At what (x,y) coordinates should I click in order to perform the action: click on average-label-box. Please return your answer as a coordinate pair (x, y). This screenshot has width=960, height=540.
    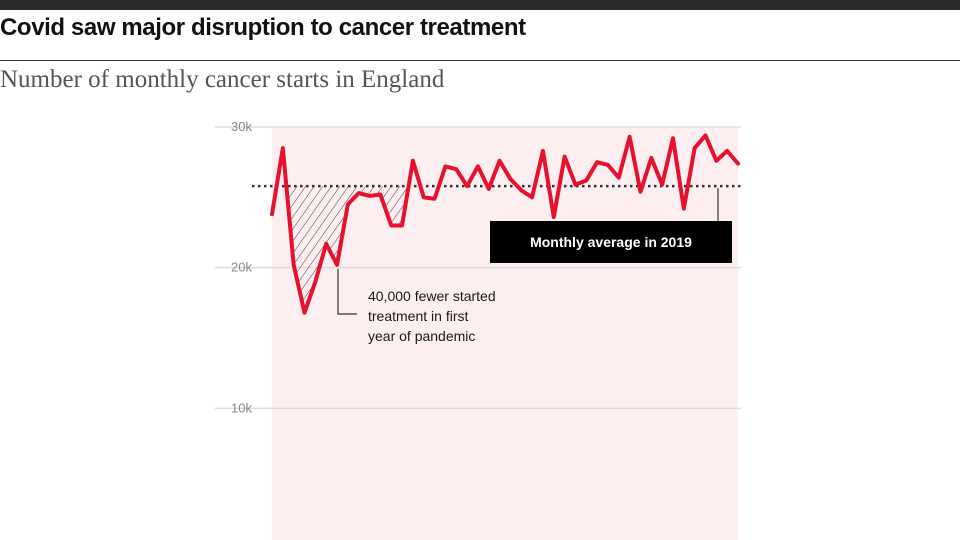
    Looking at the image, I should click on (611, 242).